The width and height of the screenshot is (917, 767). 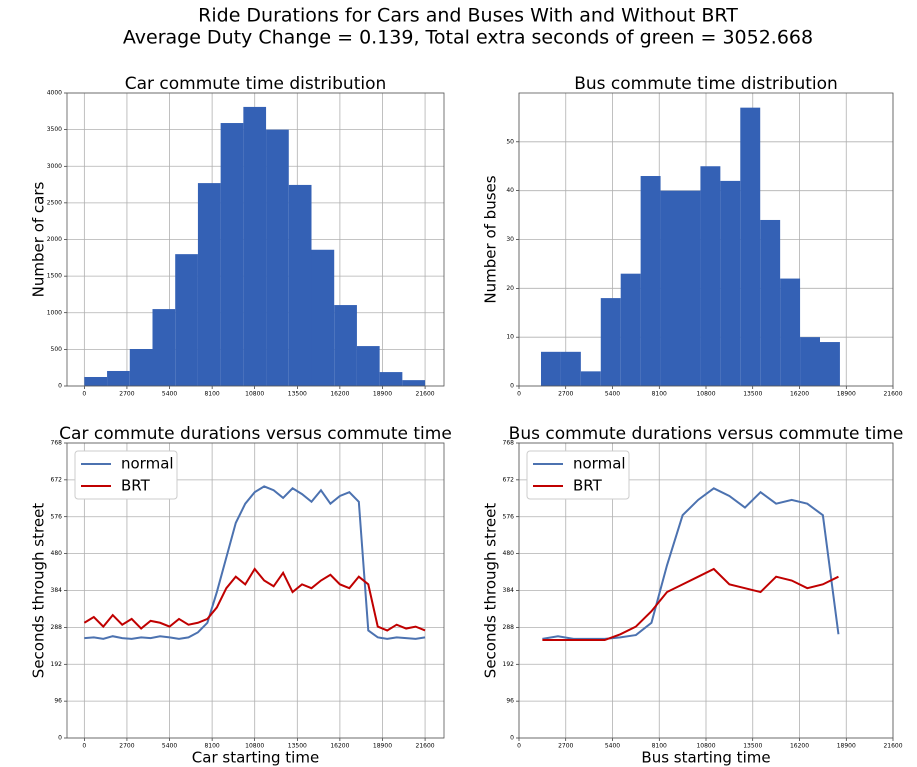 What do you see at coordinates (57, 349) in the screenshot?
I see `y-tick-label: 500` at bounding box center [57, 349].